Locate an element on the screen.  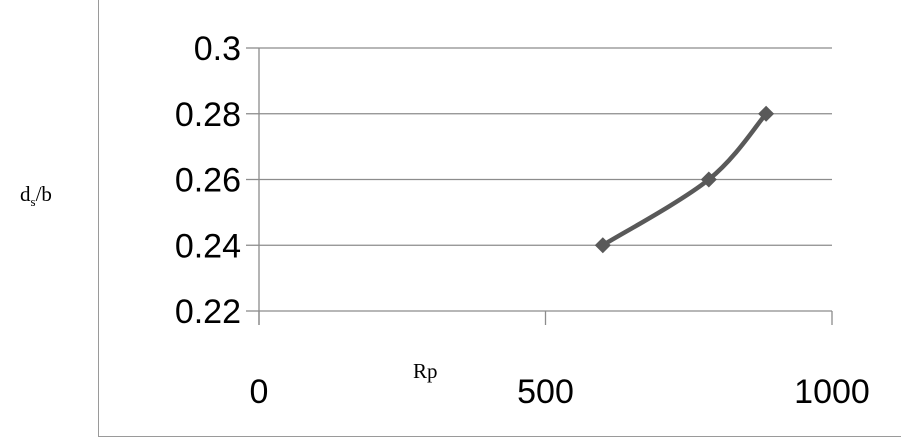
x-tick-label: 1000 is located at coordinates (832, 392).